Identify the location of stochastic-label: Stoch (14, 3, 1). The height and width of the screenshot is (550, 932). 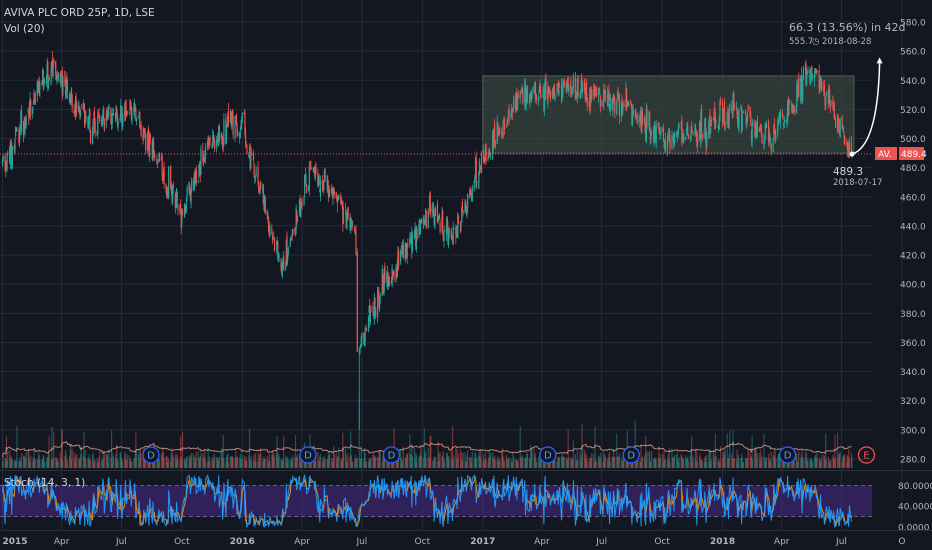
(44, 483).